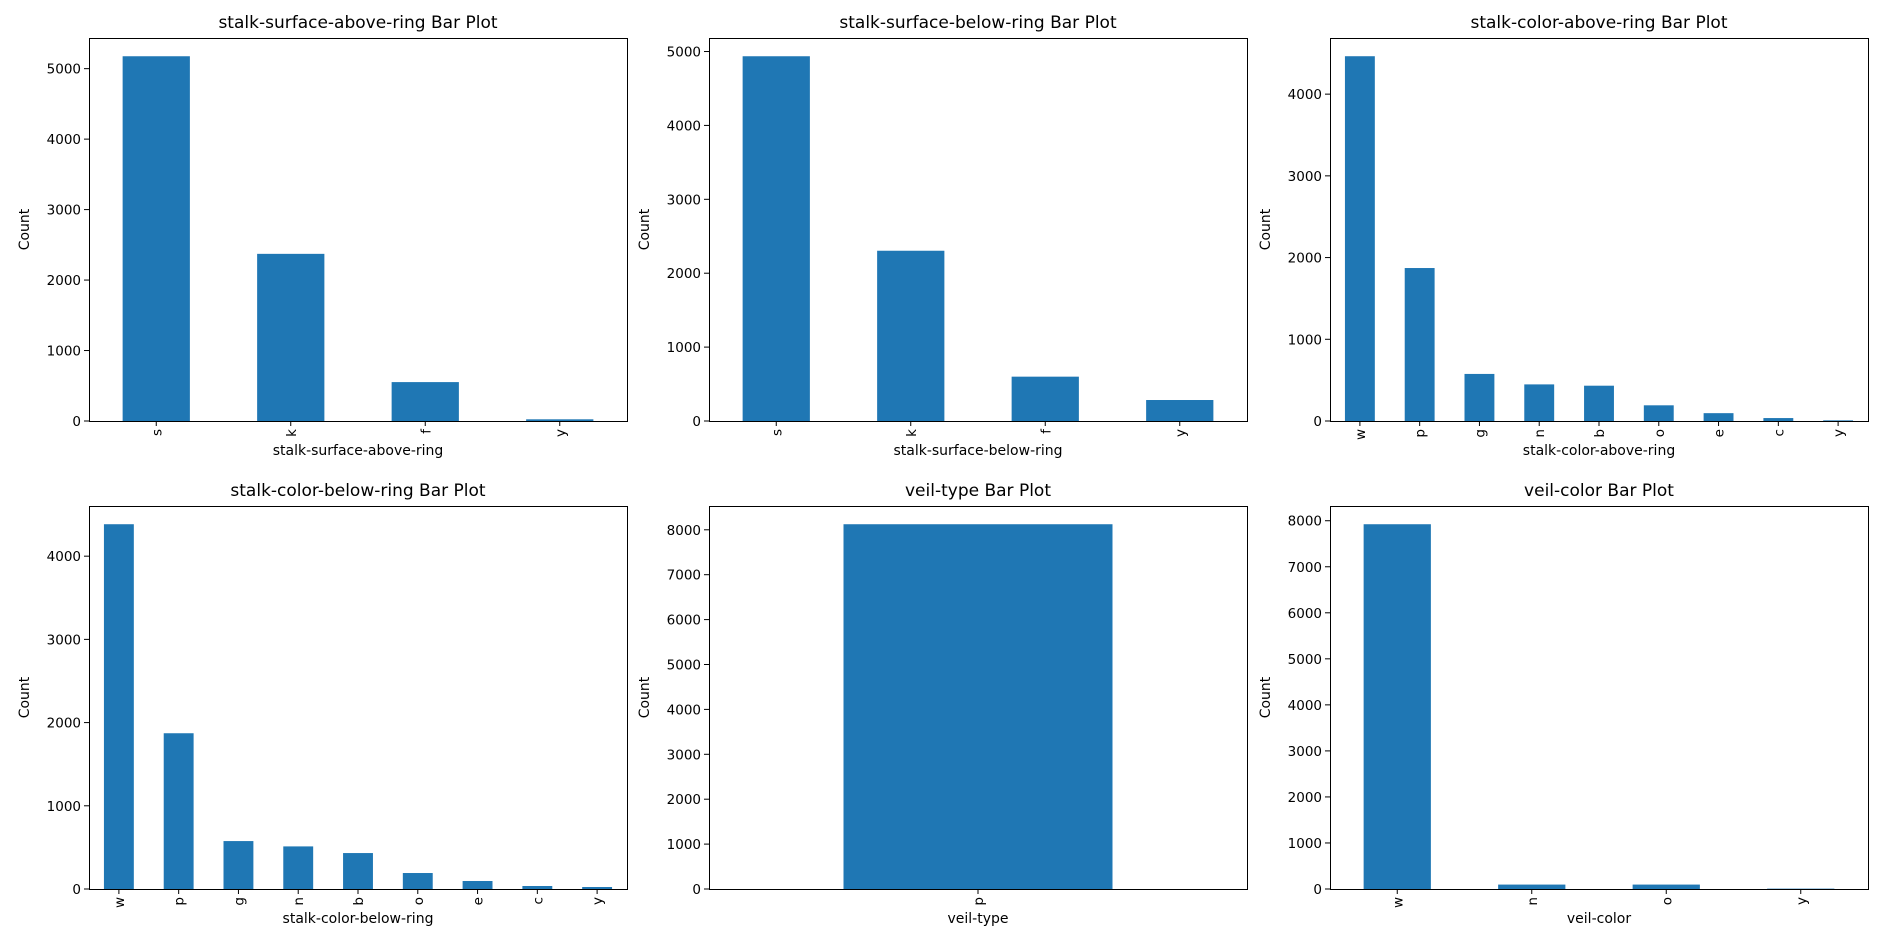 Image resolution: width=1892 pixels, height=940 pixels. Describe the element at coordinates (978, 23) in the screenshot. I see `chart-title: stalk-surface-below-ring Bar Plot` at that location.